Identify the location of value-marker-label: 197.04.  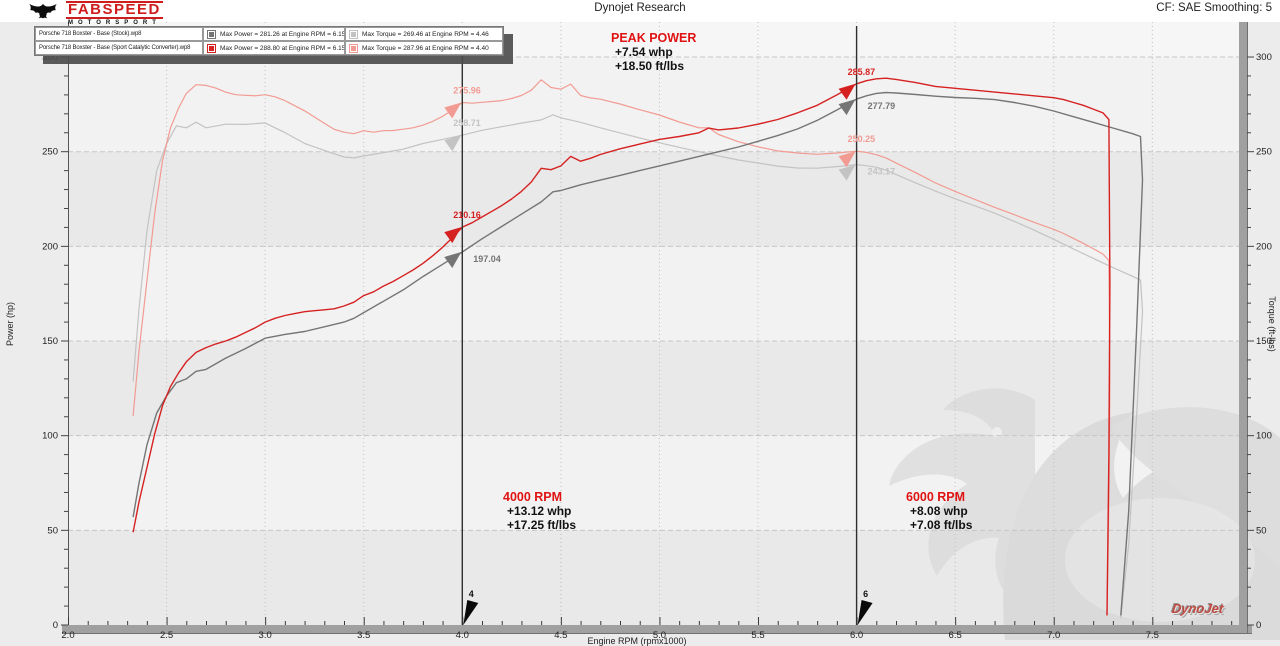
(487, 259).